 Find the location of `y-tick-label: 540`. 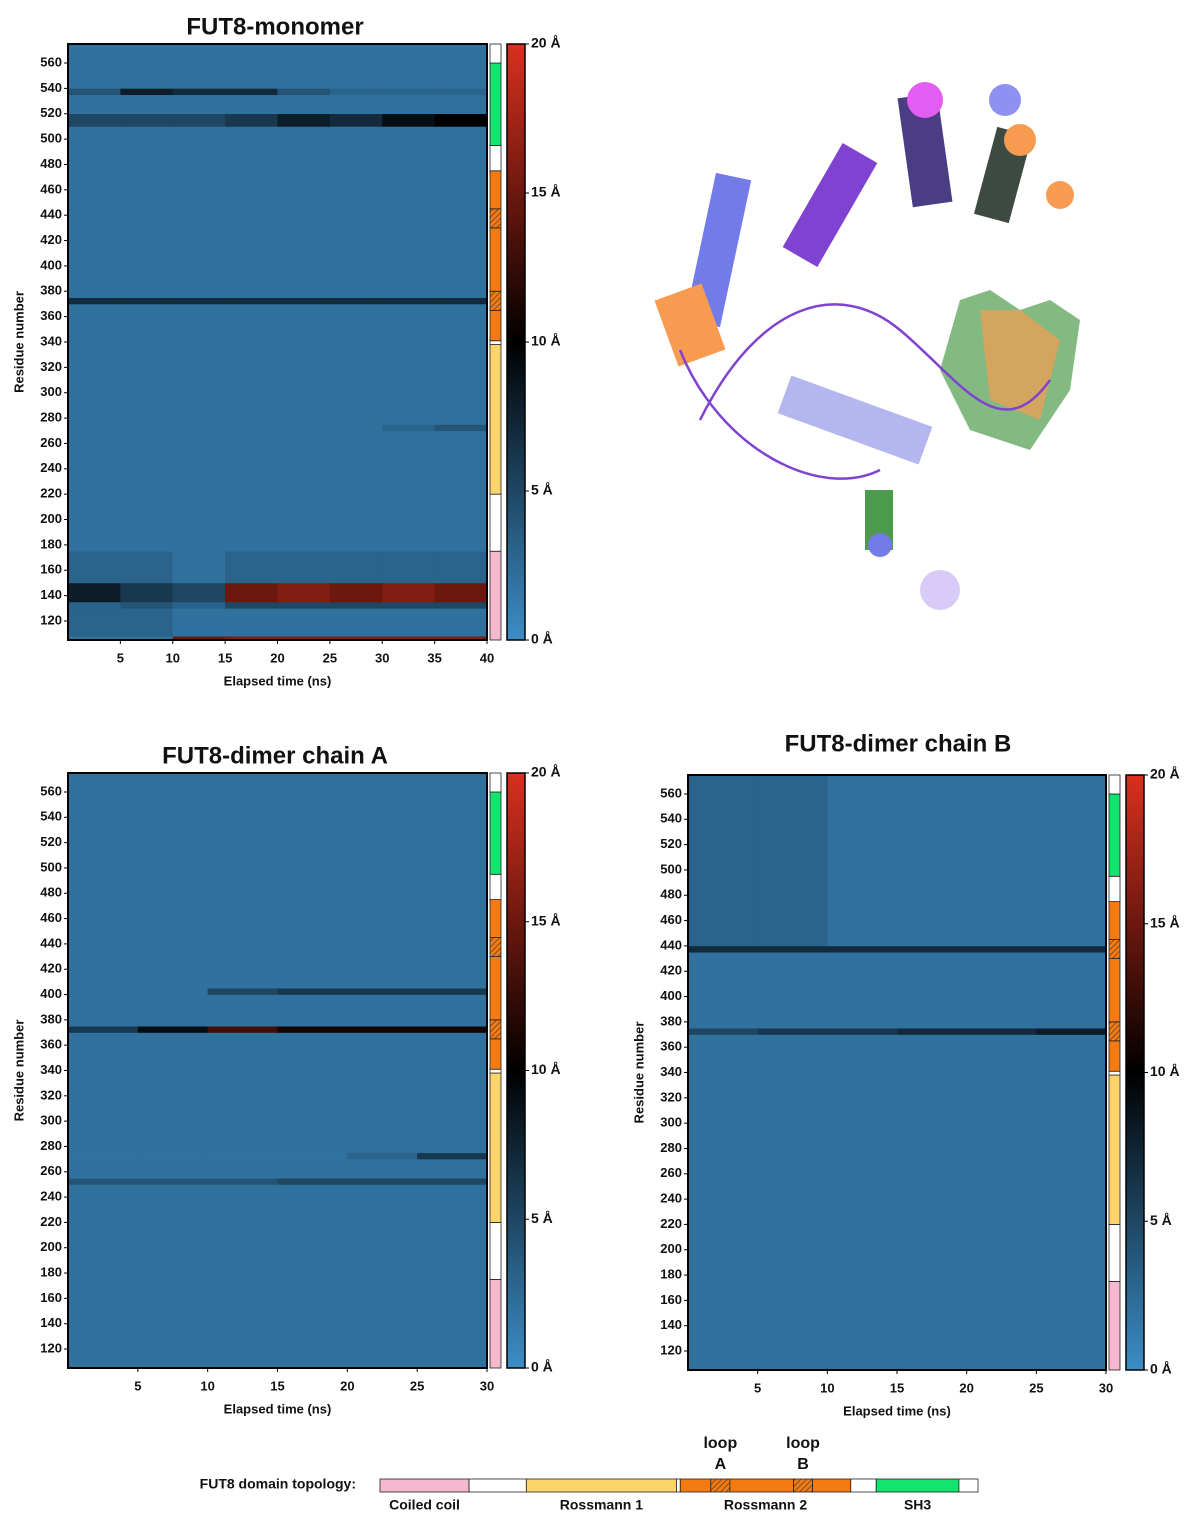

y-tick-label: 540 is located at coordinates (671, 818).